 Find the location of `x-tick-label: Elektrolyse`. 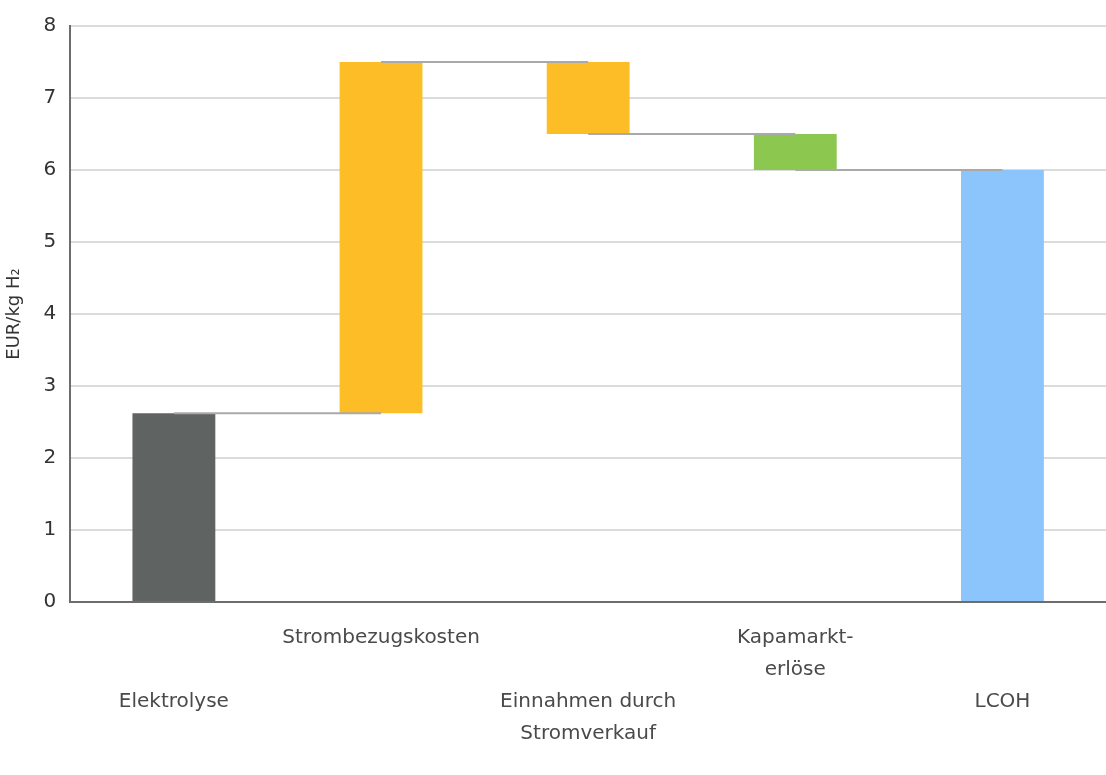

x-tick-label: Elektrolyse is located at coordinates (173, 700).